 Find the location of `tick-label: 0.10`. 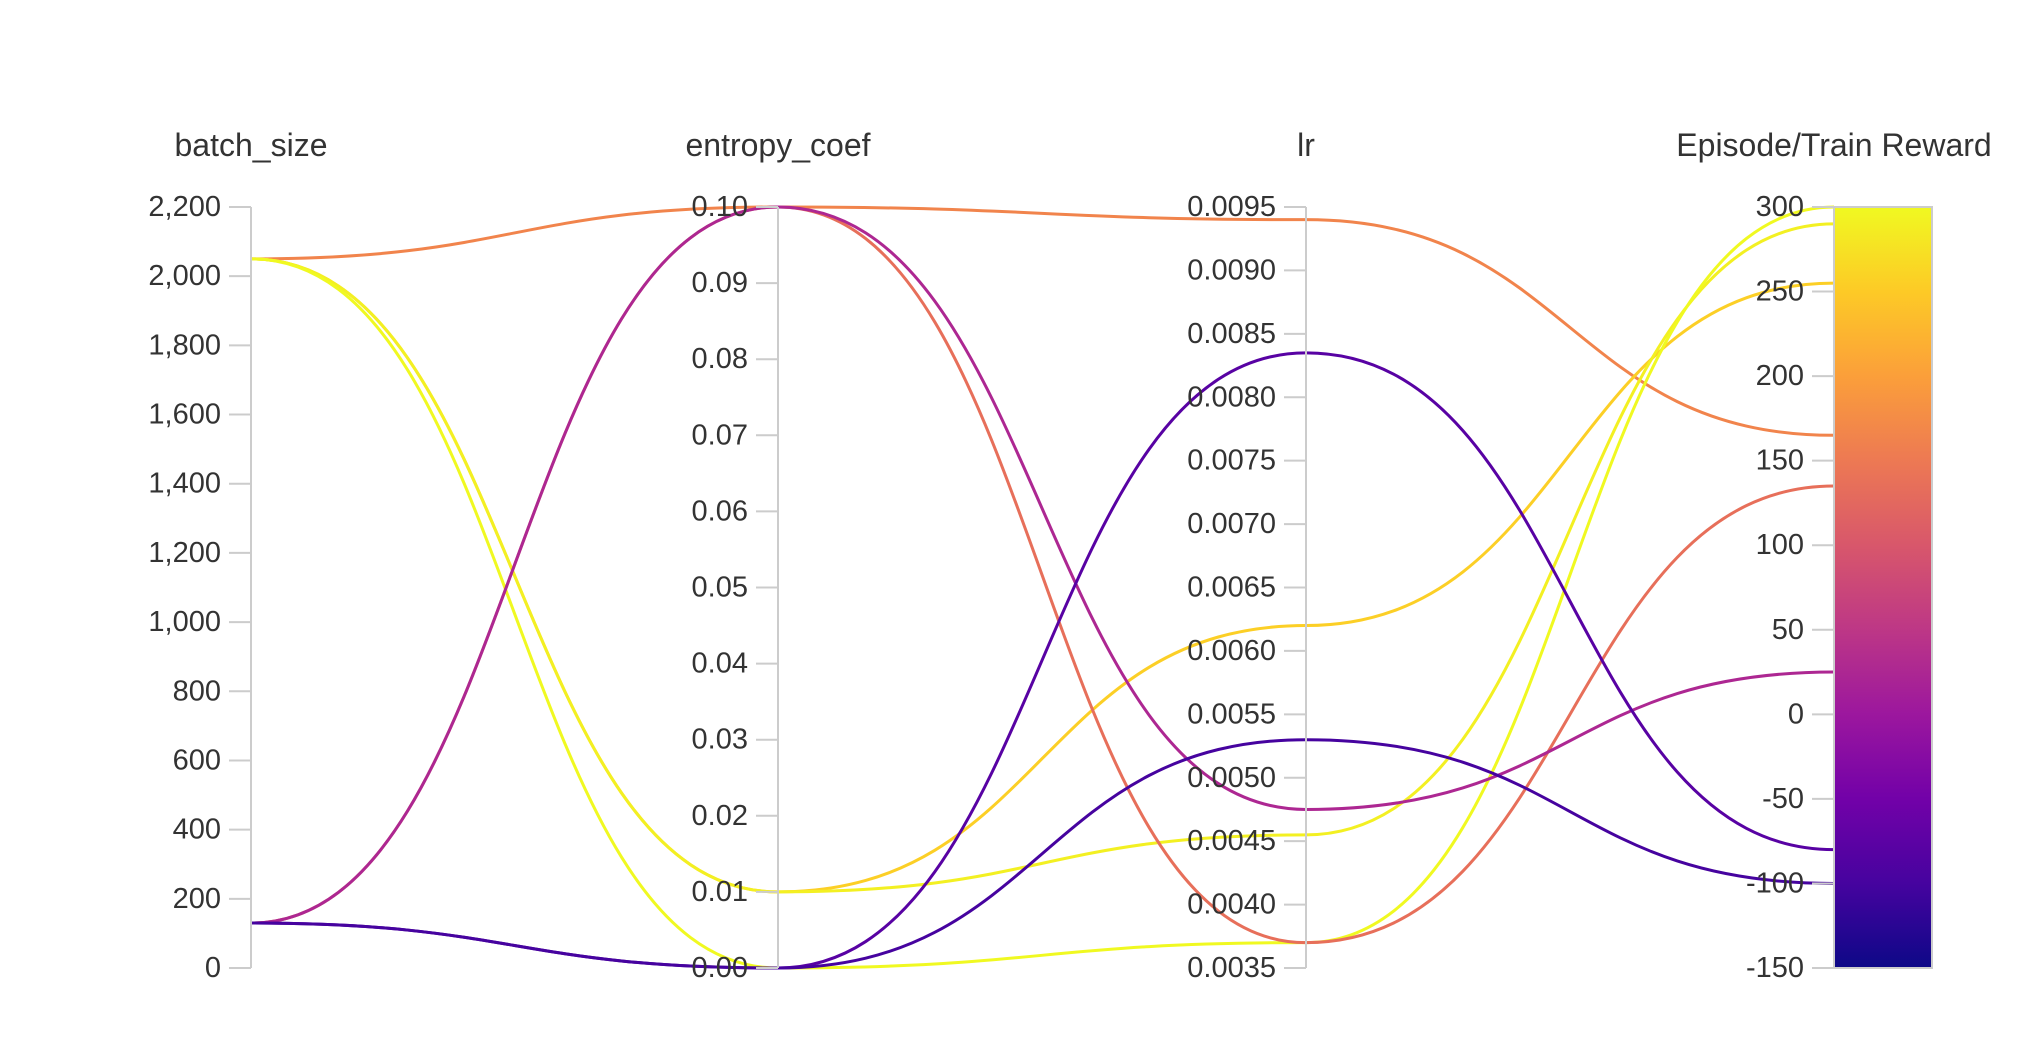

tick-label: 0.10 is located at coordinates (720, 207).